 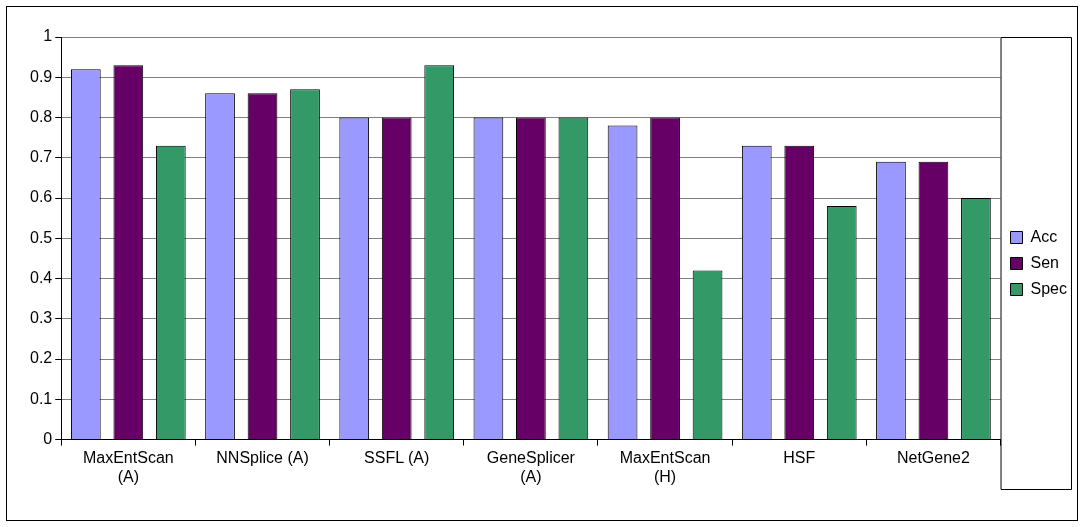 What do you see at coordinates (128, 466) in the screenshot?
I see `x-tick-label: MaxEntScan (A)` at bounding box center [128, 466].